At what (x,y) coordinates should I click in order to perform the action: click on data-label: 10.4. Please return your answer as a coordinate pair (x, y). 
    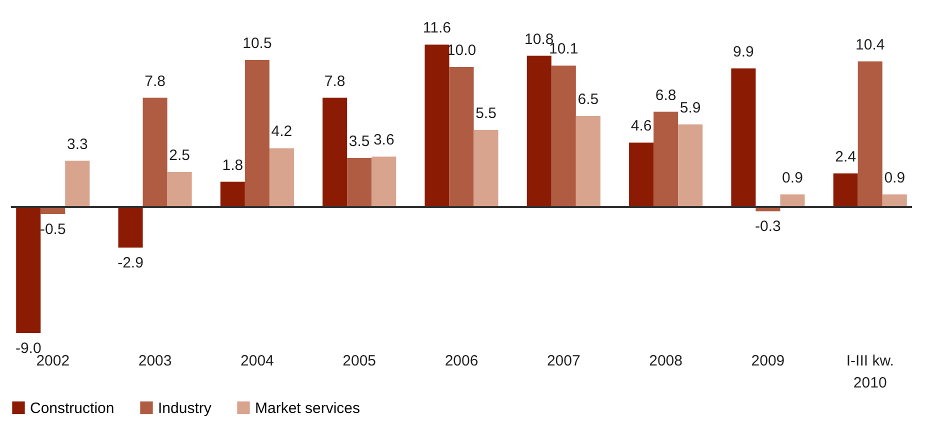
    Looking at the image, I should click on (870, 45).